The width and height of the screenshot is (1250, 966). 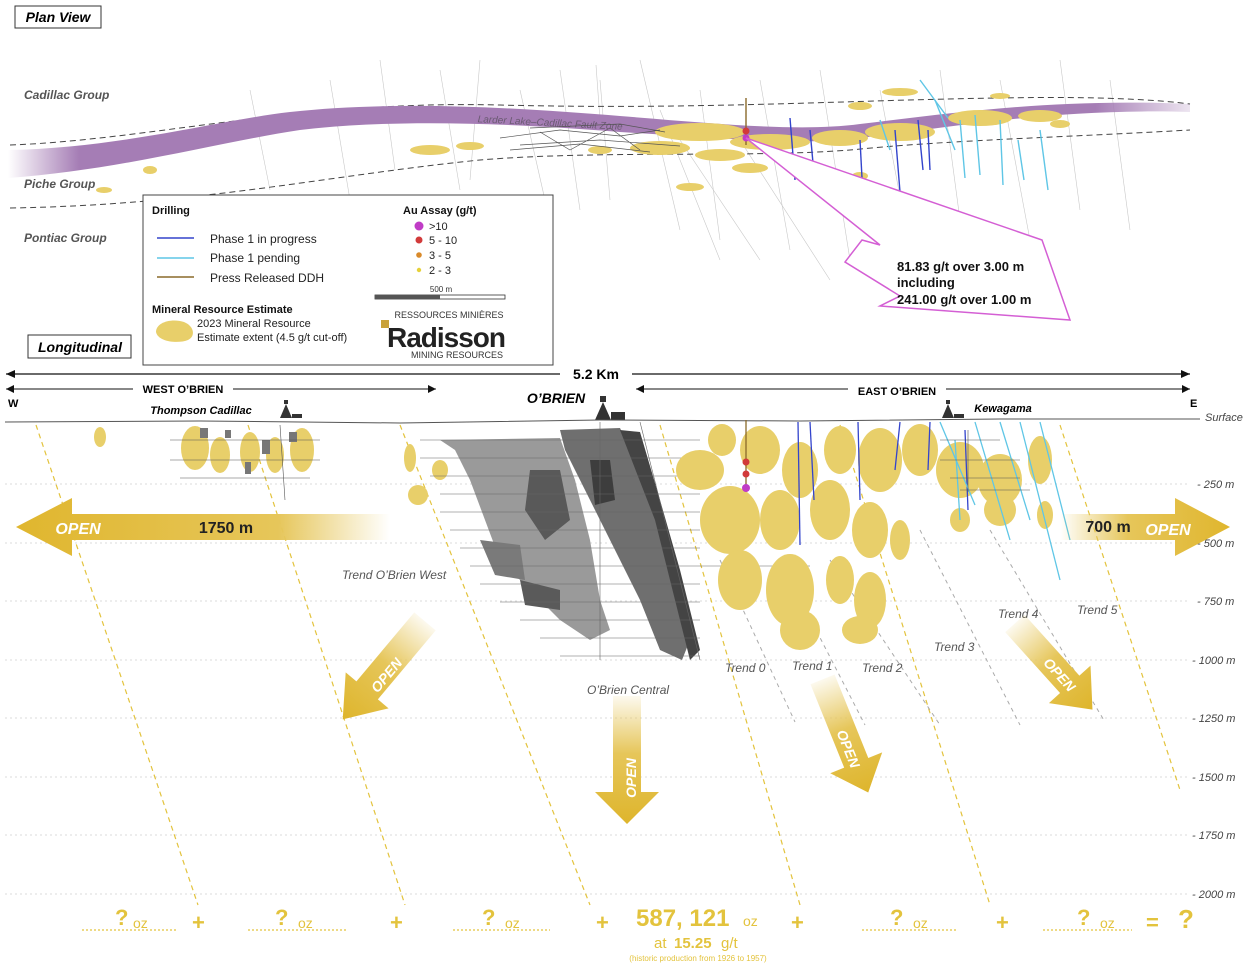 What do you see at coordinates (305, 923) in the screenshot?
I see `summary-oz-2: oz` at bounding box center [305, 923].